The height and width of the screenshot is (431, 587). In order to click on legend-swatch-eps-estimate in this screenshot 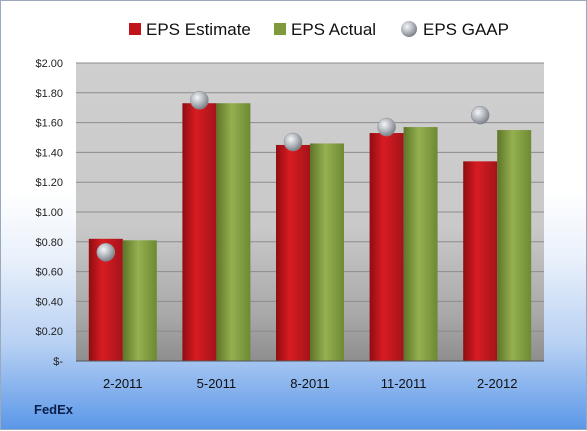, I will do `click(135, 29)`.